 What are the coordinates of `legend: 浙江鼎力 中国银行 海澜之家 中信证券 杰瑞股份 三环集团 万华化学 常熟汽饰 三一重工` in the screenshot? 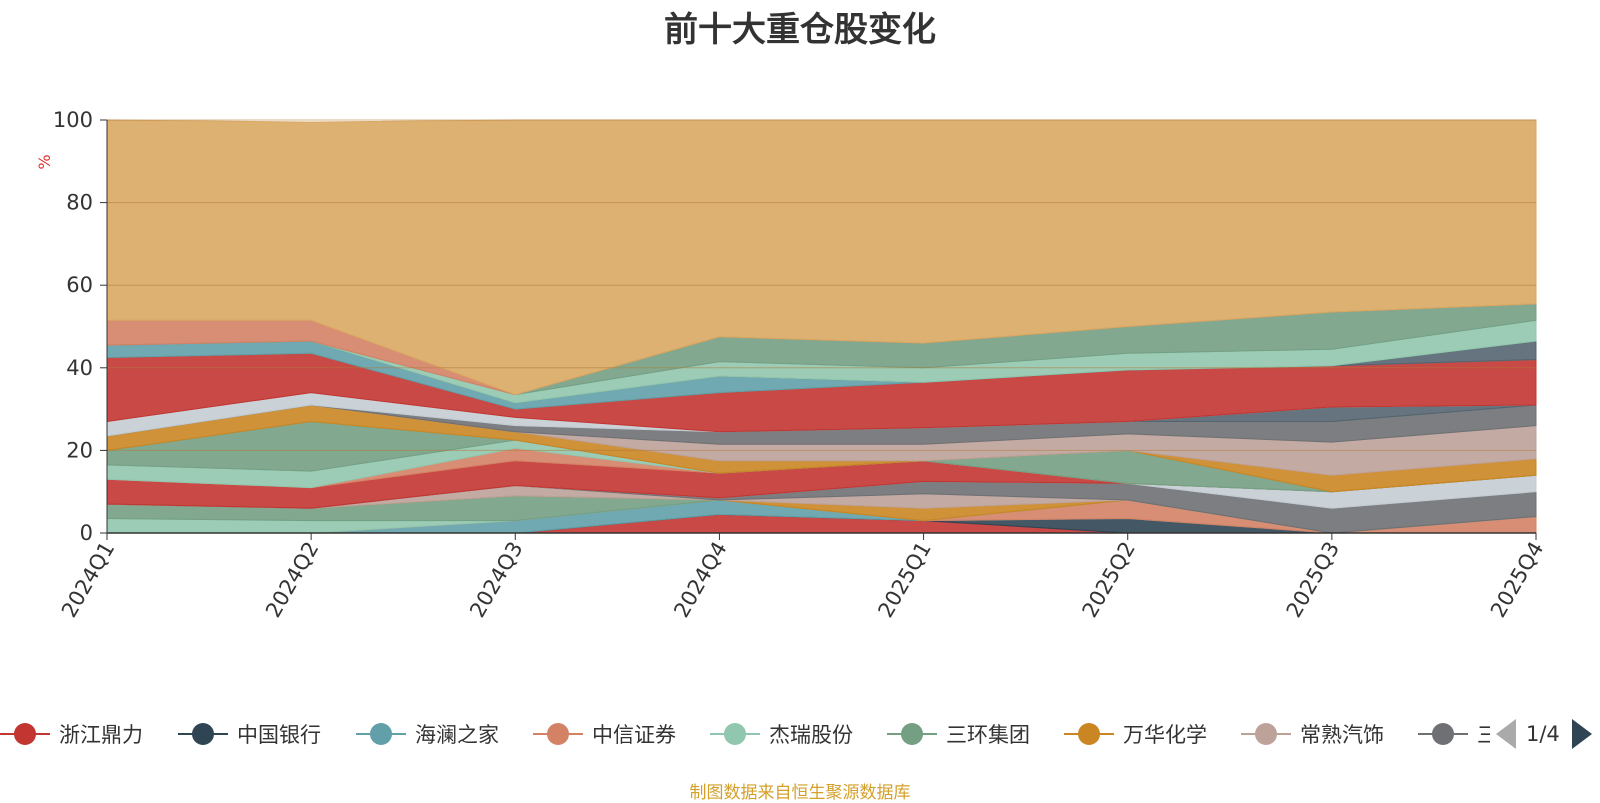 It's located at (745, 734).